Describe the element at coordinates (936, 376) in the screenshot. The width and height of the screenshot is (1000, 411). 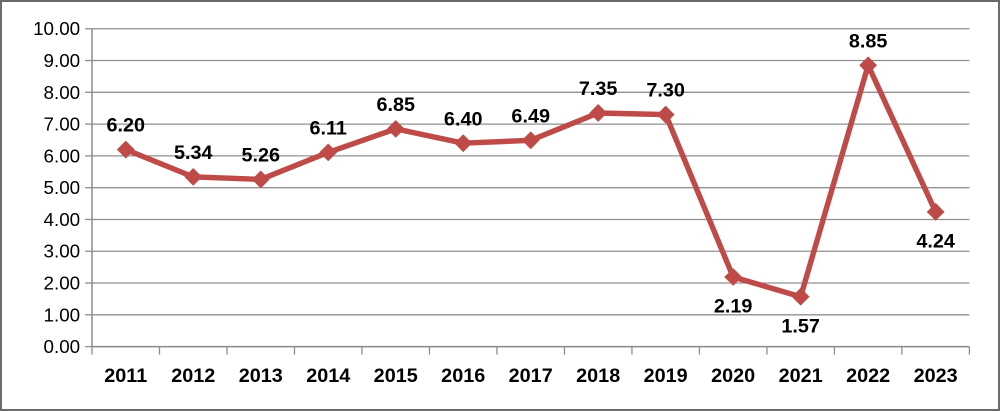
I see `x-axis-tick-label: 2023` at that location.